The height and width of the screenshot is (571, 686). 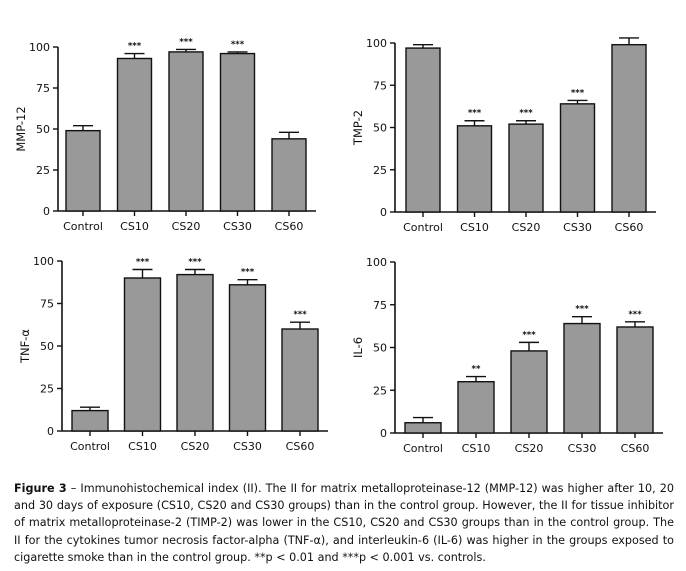 I want to click on y-axis-label: TNF-α, so click(x=25, y=346).